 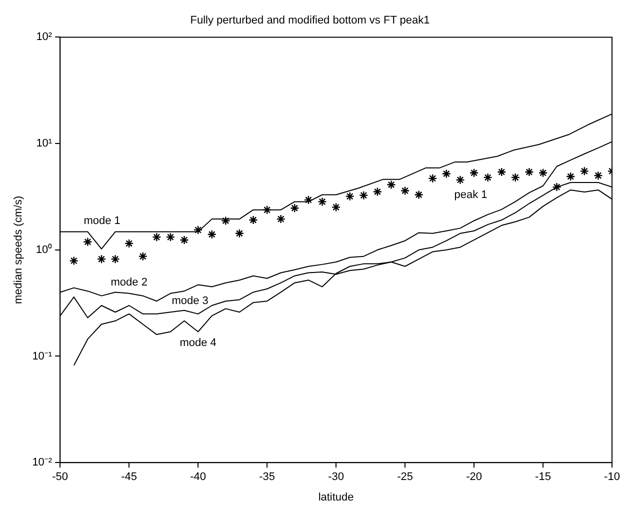 I want to click on x-tick-label: -40, so click(x=198, y=477).